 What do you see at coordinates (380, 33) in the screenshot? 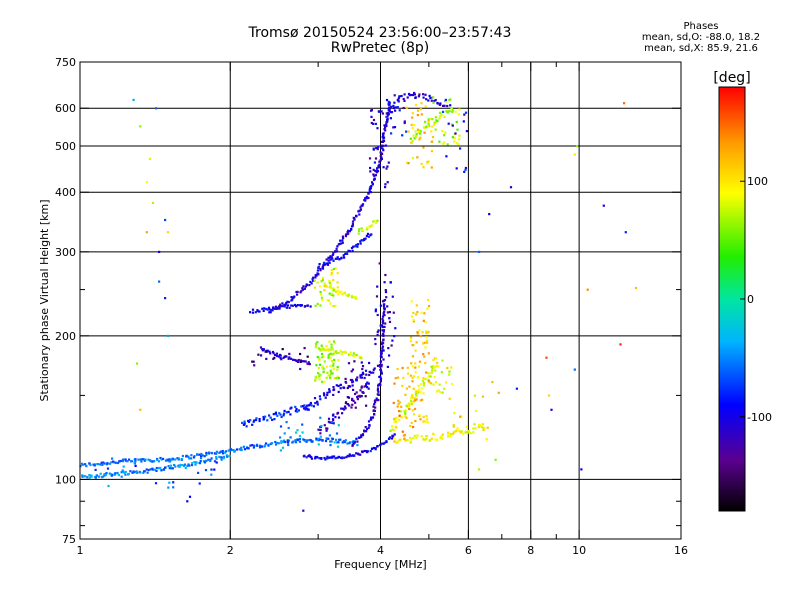
I see `title-line-1: Tromsø 20150524 23:56:00–23:57:43` at bounding box center [380, 33].